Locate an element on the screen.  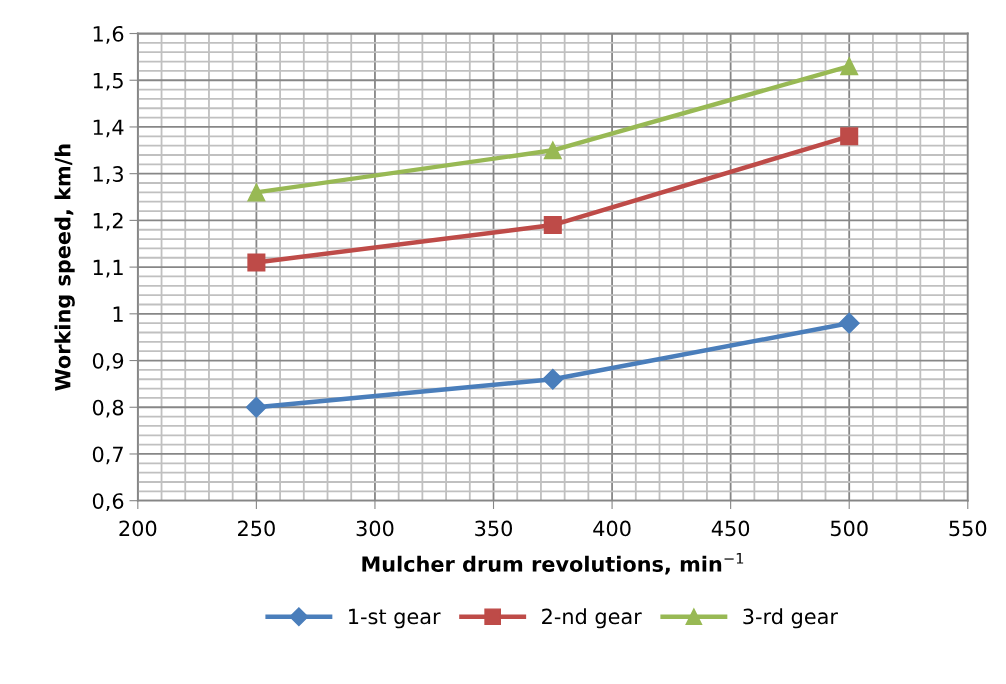
y-tick-label: 1,5 is located at coordinates (108, 81).